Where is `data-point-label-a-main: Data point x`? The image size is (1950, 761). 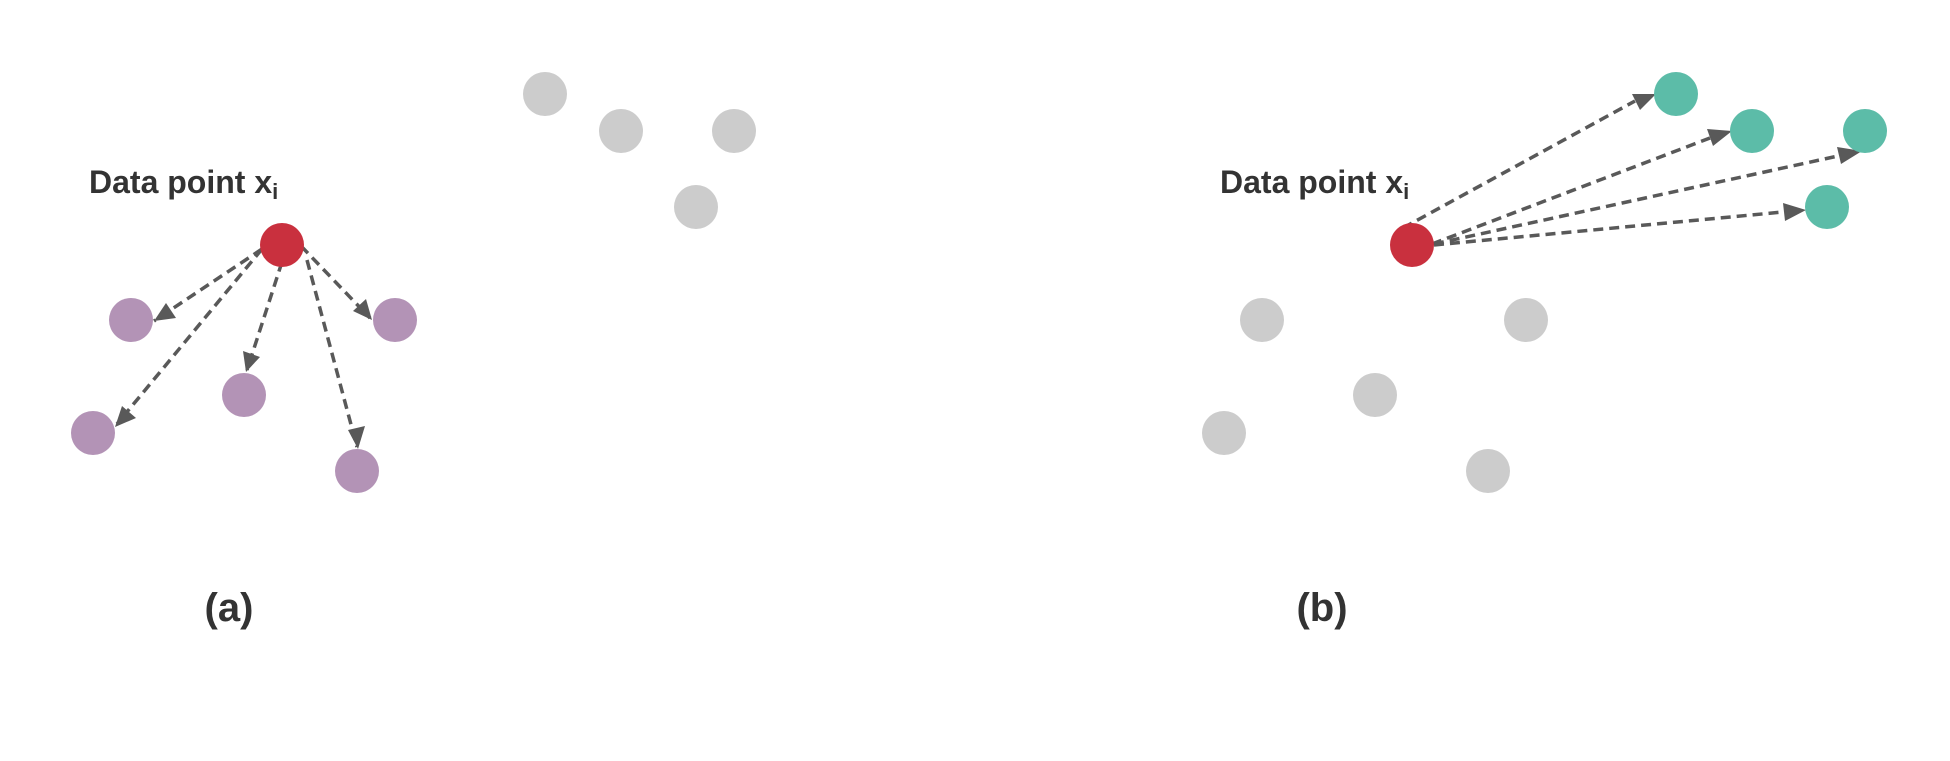 data-point-label-a-main: Data point x is located at coordinates (180, 182).